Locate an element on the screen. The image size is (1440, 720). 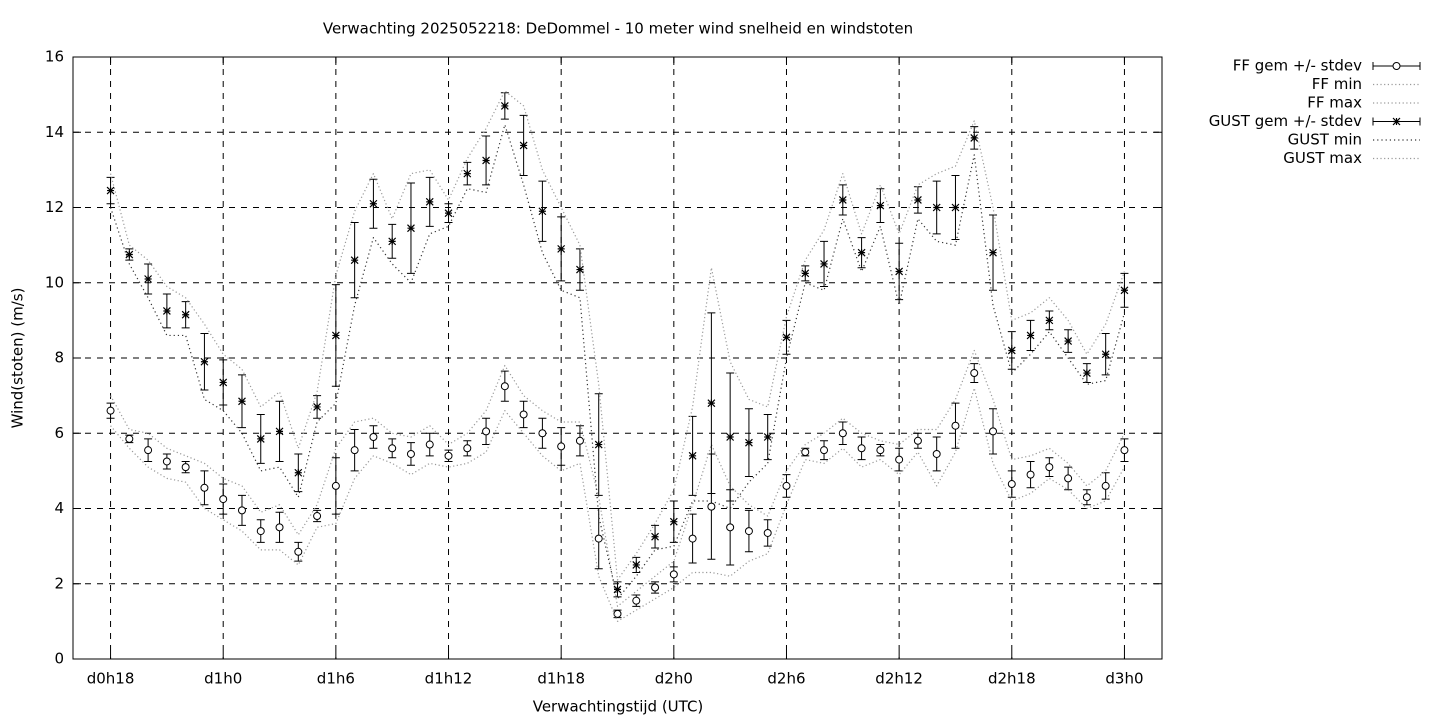
y-tick-label: 10 is located at coordinates (54, 282).